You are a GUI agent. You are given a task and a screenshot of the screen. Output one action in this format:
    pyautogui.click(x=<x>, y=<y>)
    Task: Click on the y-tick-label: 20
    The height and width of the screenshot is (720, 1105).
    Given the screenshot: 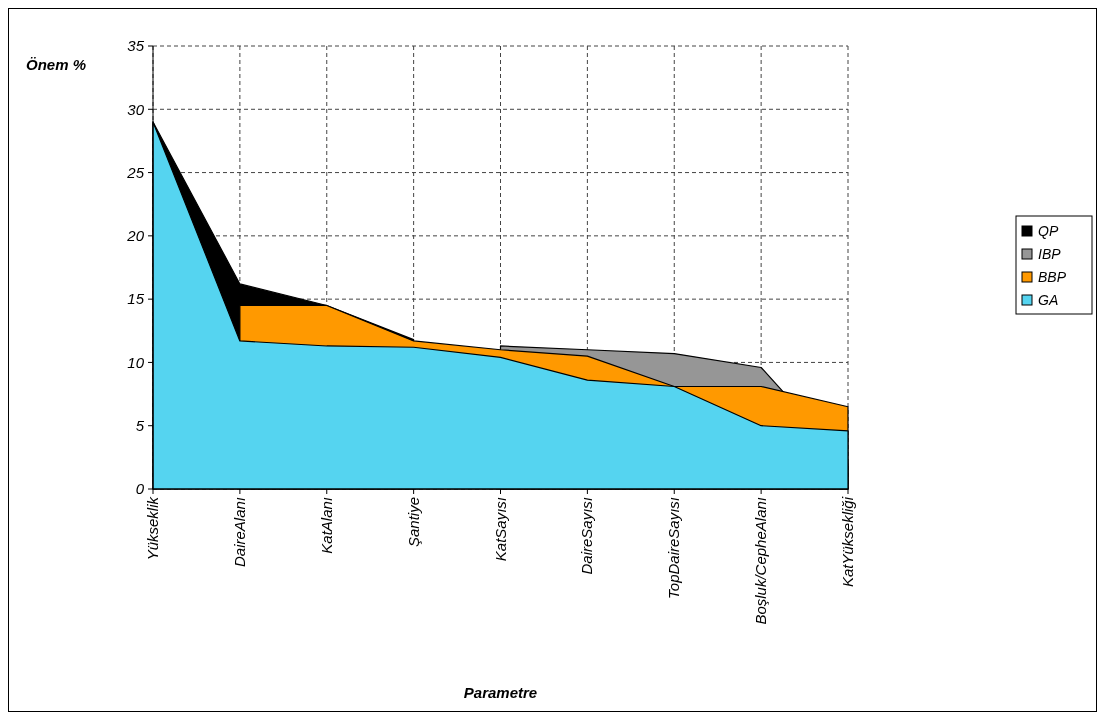 What is the action you would take?
    pyautogui.click(x=135, y=236)
    